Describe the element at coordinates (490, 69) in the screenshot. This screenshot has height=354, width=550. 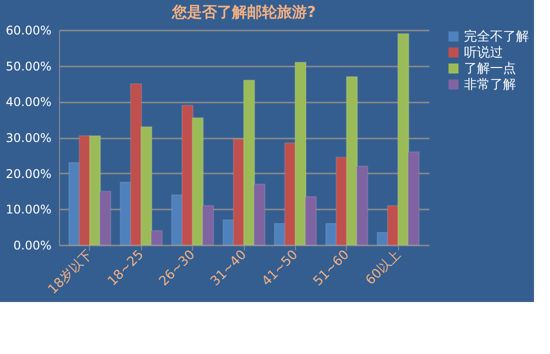
I see `legend-label: 了解一点` at that location.